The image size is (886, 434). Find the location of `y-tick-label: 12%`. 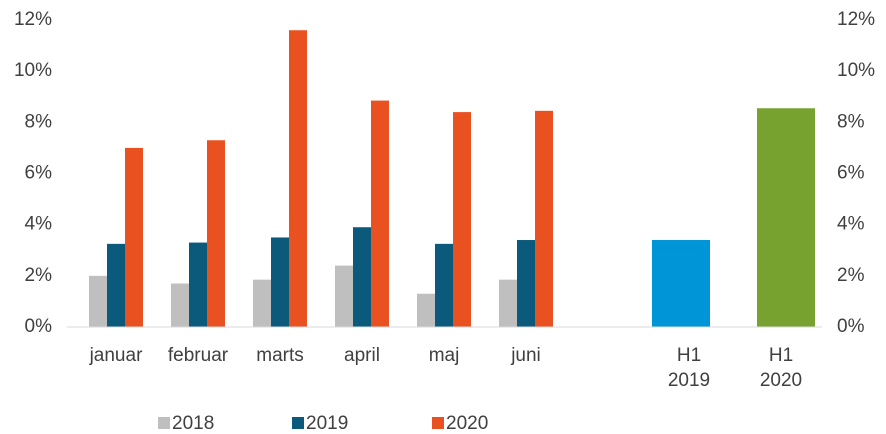

y-tick-label: 12% is located at coordinates (33, 19).